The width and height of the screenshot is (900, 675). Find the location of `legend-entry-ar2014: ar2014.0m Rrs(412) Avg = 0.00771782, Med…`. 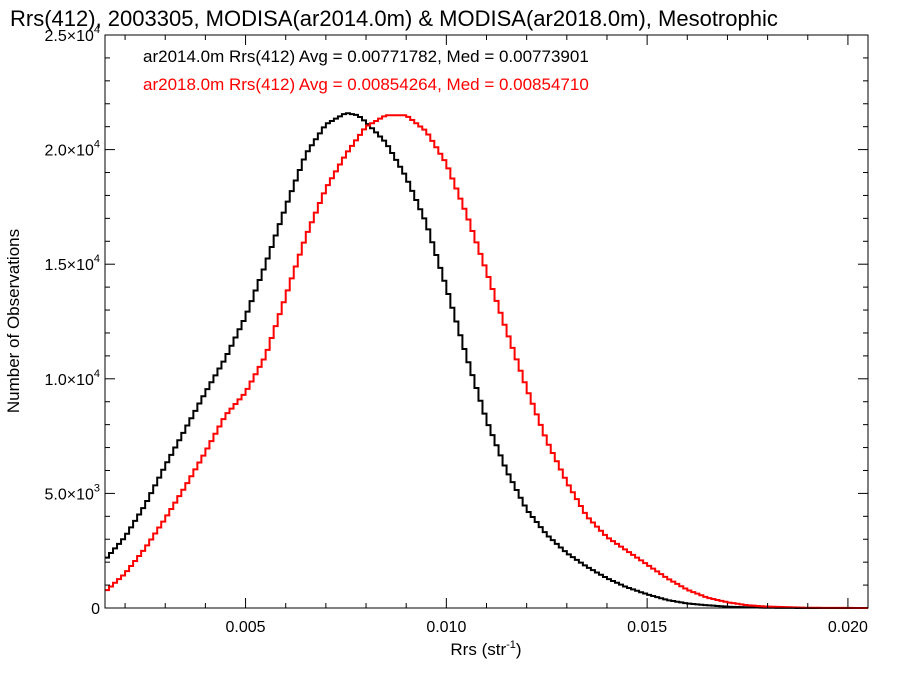

legend-entry-ar2014: ar2014.0m Rrs(412) Avg = 0.00771782, Med… is located at coordinates (366, 56).